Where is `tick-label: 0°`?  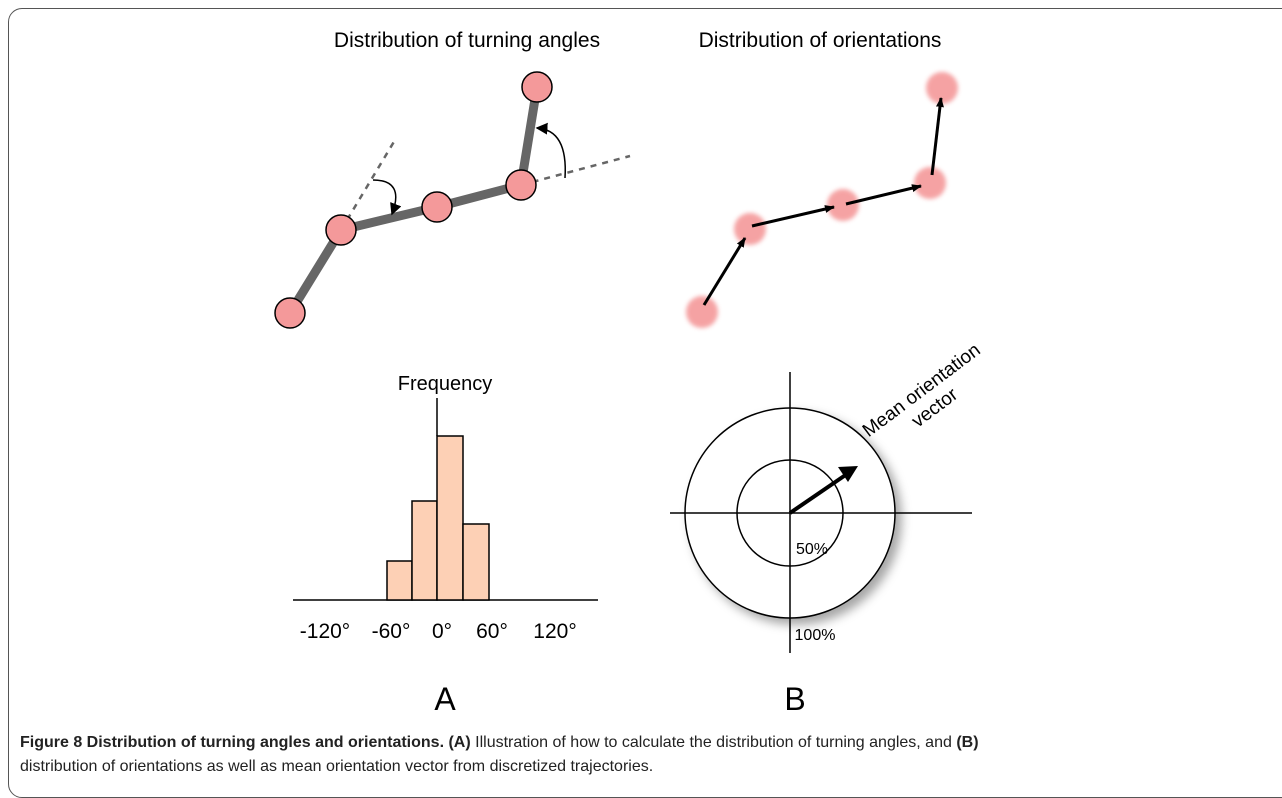 tick-label: 0° is located at coordinates (442, 631).